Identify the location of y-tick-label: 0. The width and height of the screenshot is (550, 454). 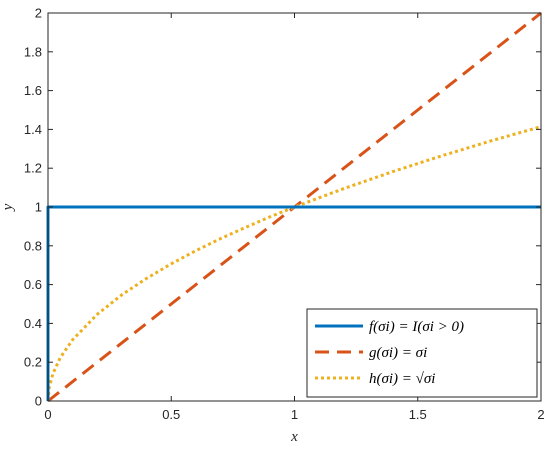
(38, 401).